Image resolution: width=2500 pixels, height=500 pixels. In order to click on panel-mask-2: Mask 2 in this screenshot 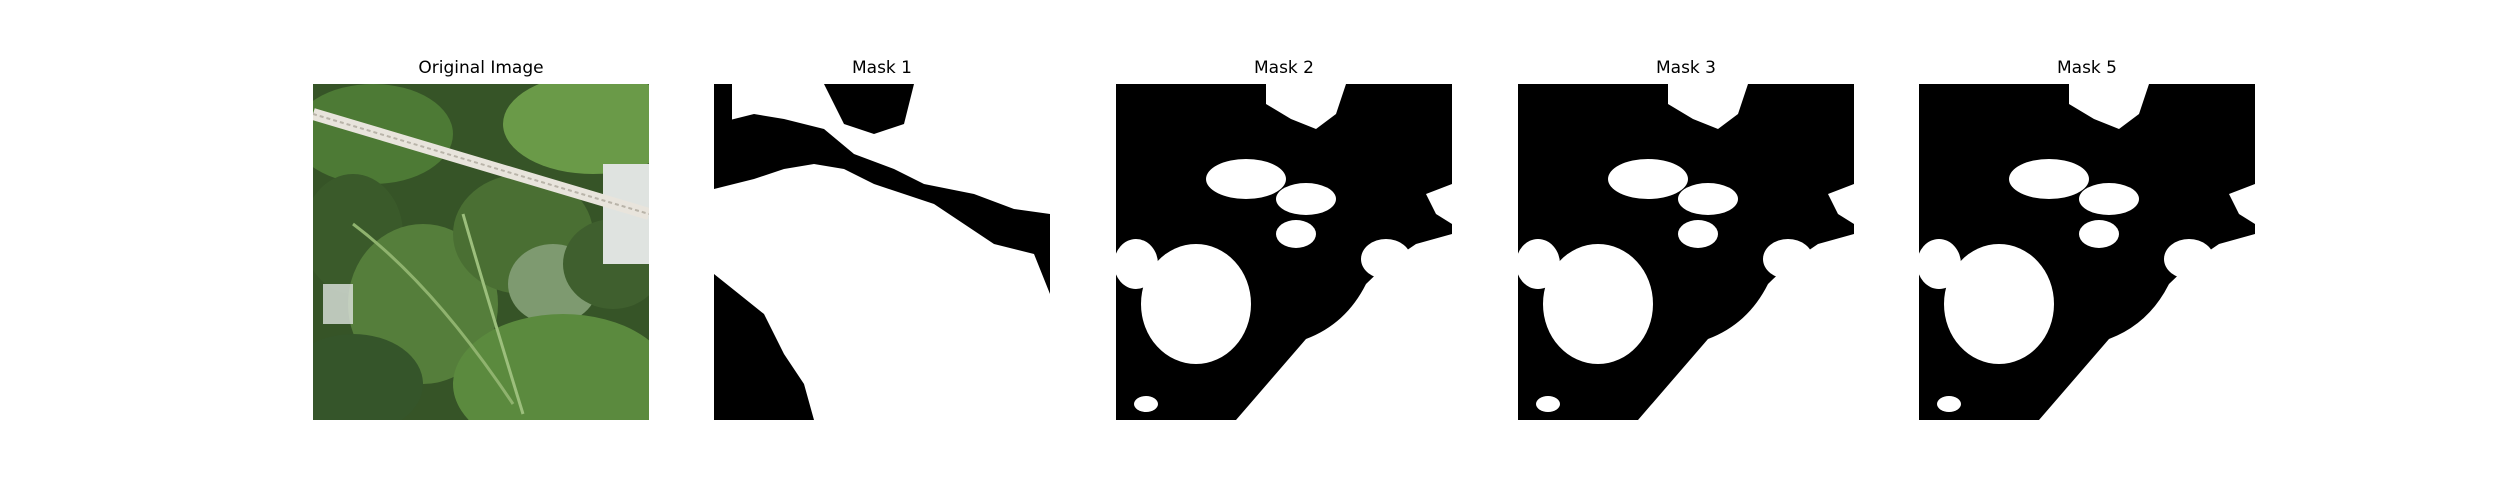, I will do `click(1284, 250)`.